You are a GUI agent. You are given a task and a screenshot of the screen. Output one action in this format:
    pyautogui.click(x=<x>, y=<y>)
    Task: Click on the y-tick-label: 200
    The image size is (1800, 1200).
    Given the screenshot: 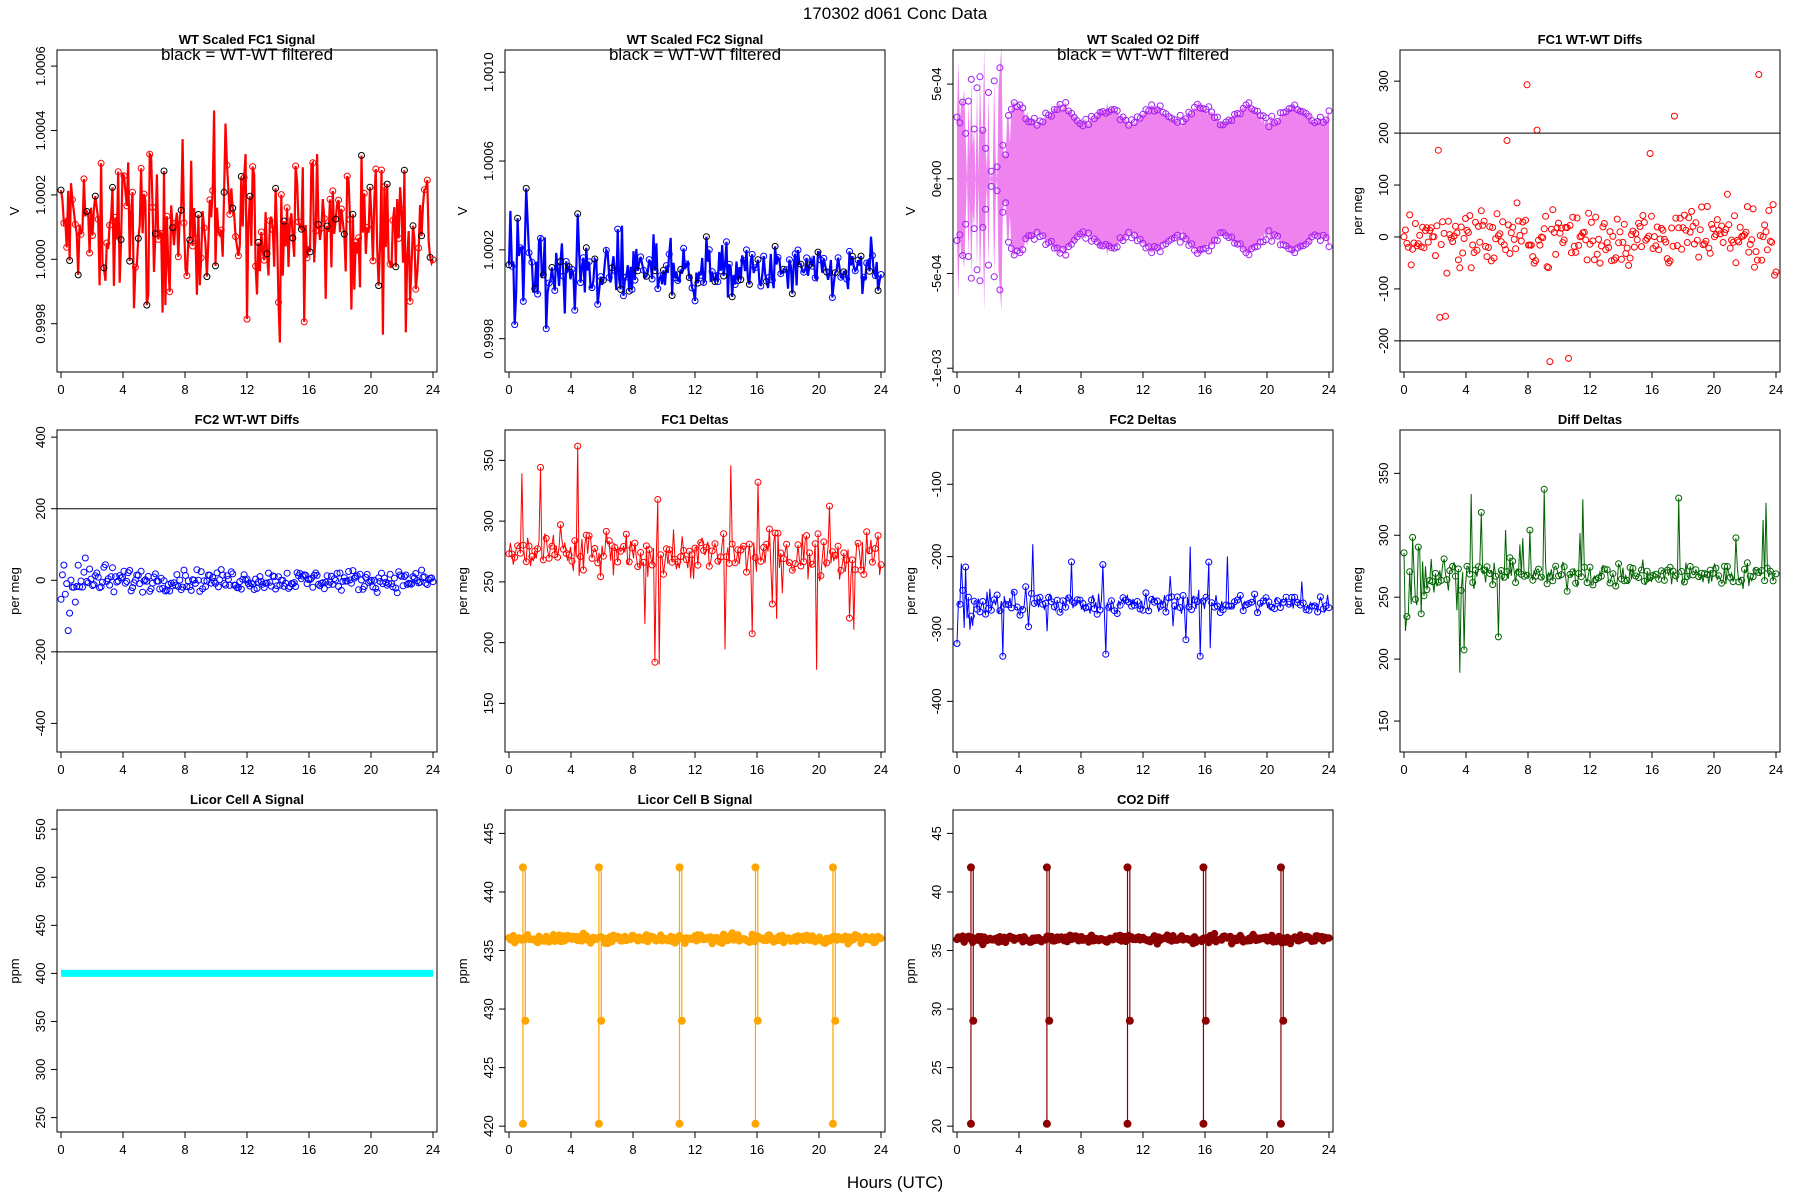 What is the action you would take?
    pyautogui.click(x=1383, y=659)
    